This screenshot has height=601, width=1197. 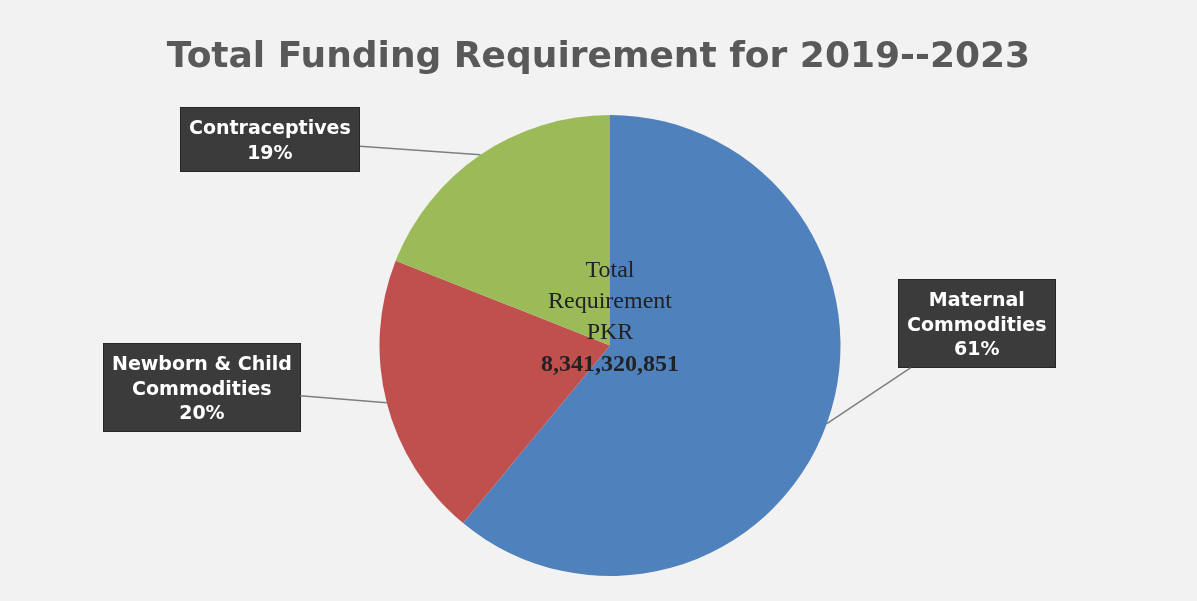 I want to click on data-label: 61%, so click(x=977, y=348).